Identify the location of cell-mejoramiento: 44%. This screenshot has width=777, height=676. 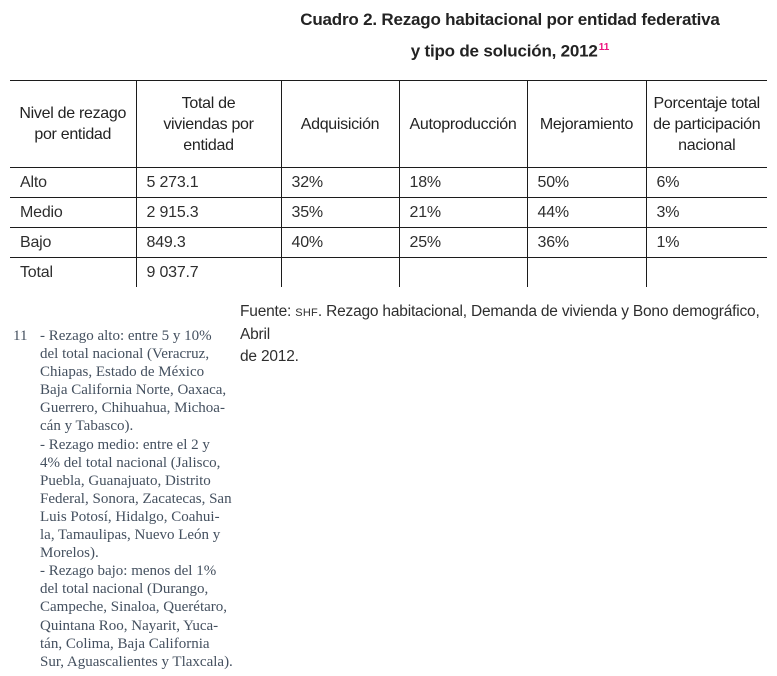
(587, 212).